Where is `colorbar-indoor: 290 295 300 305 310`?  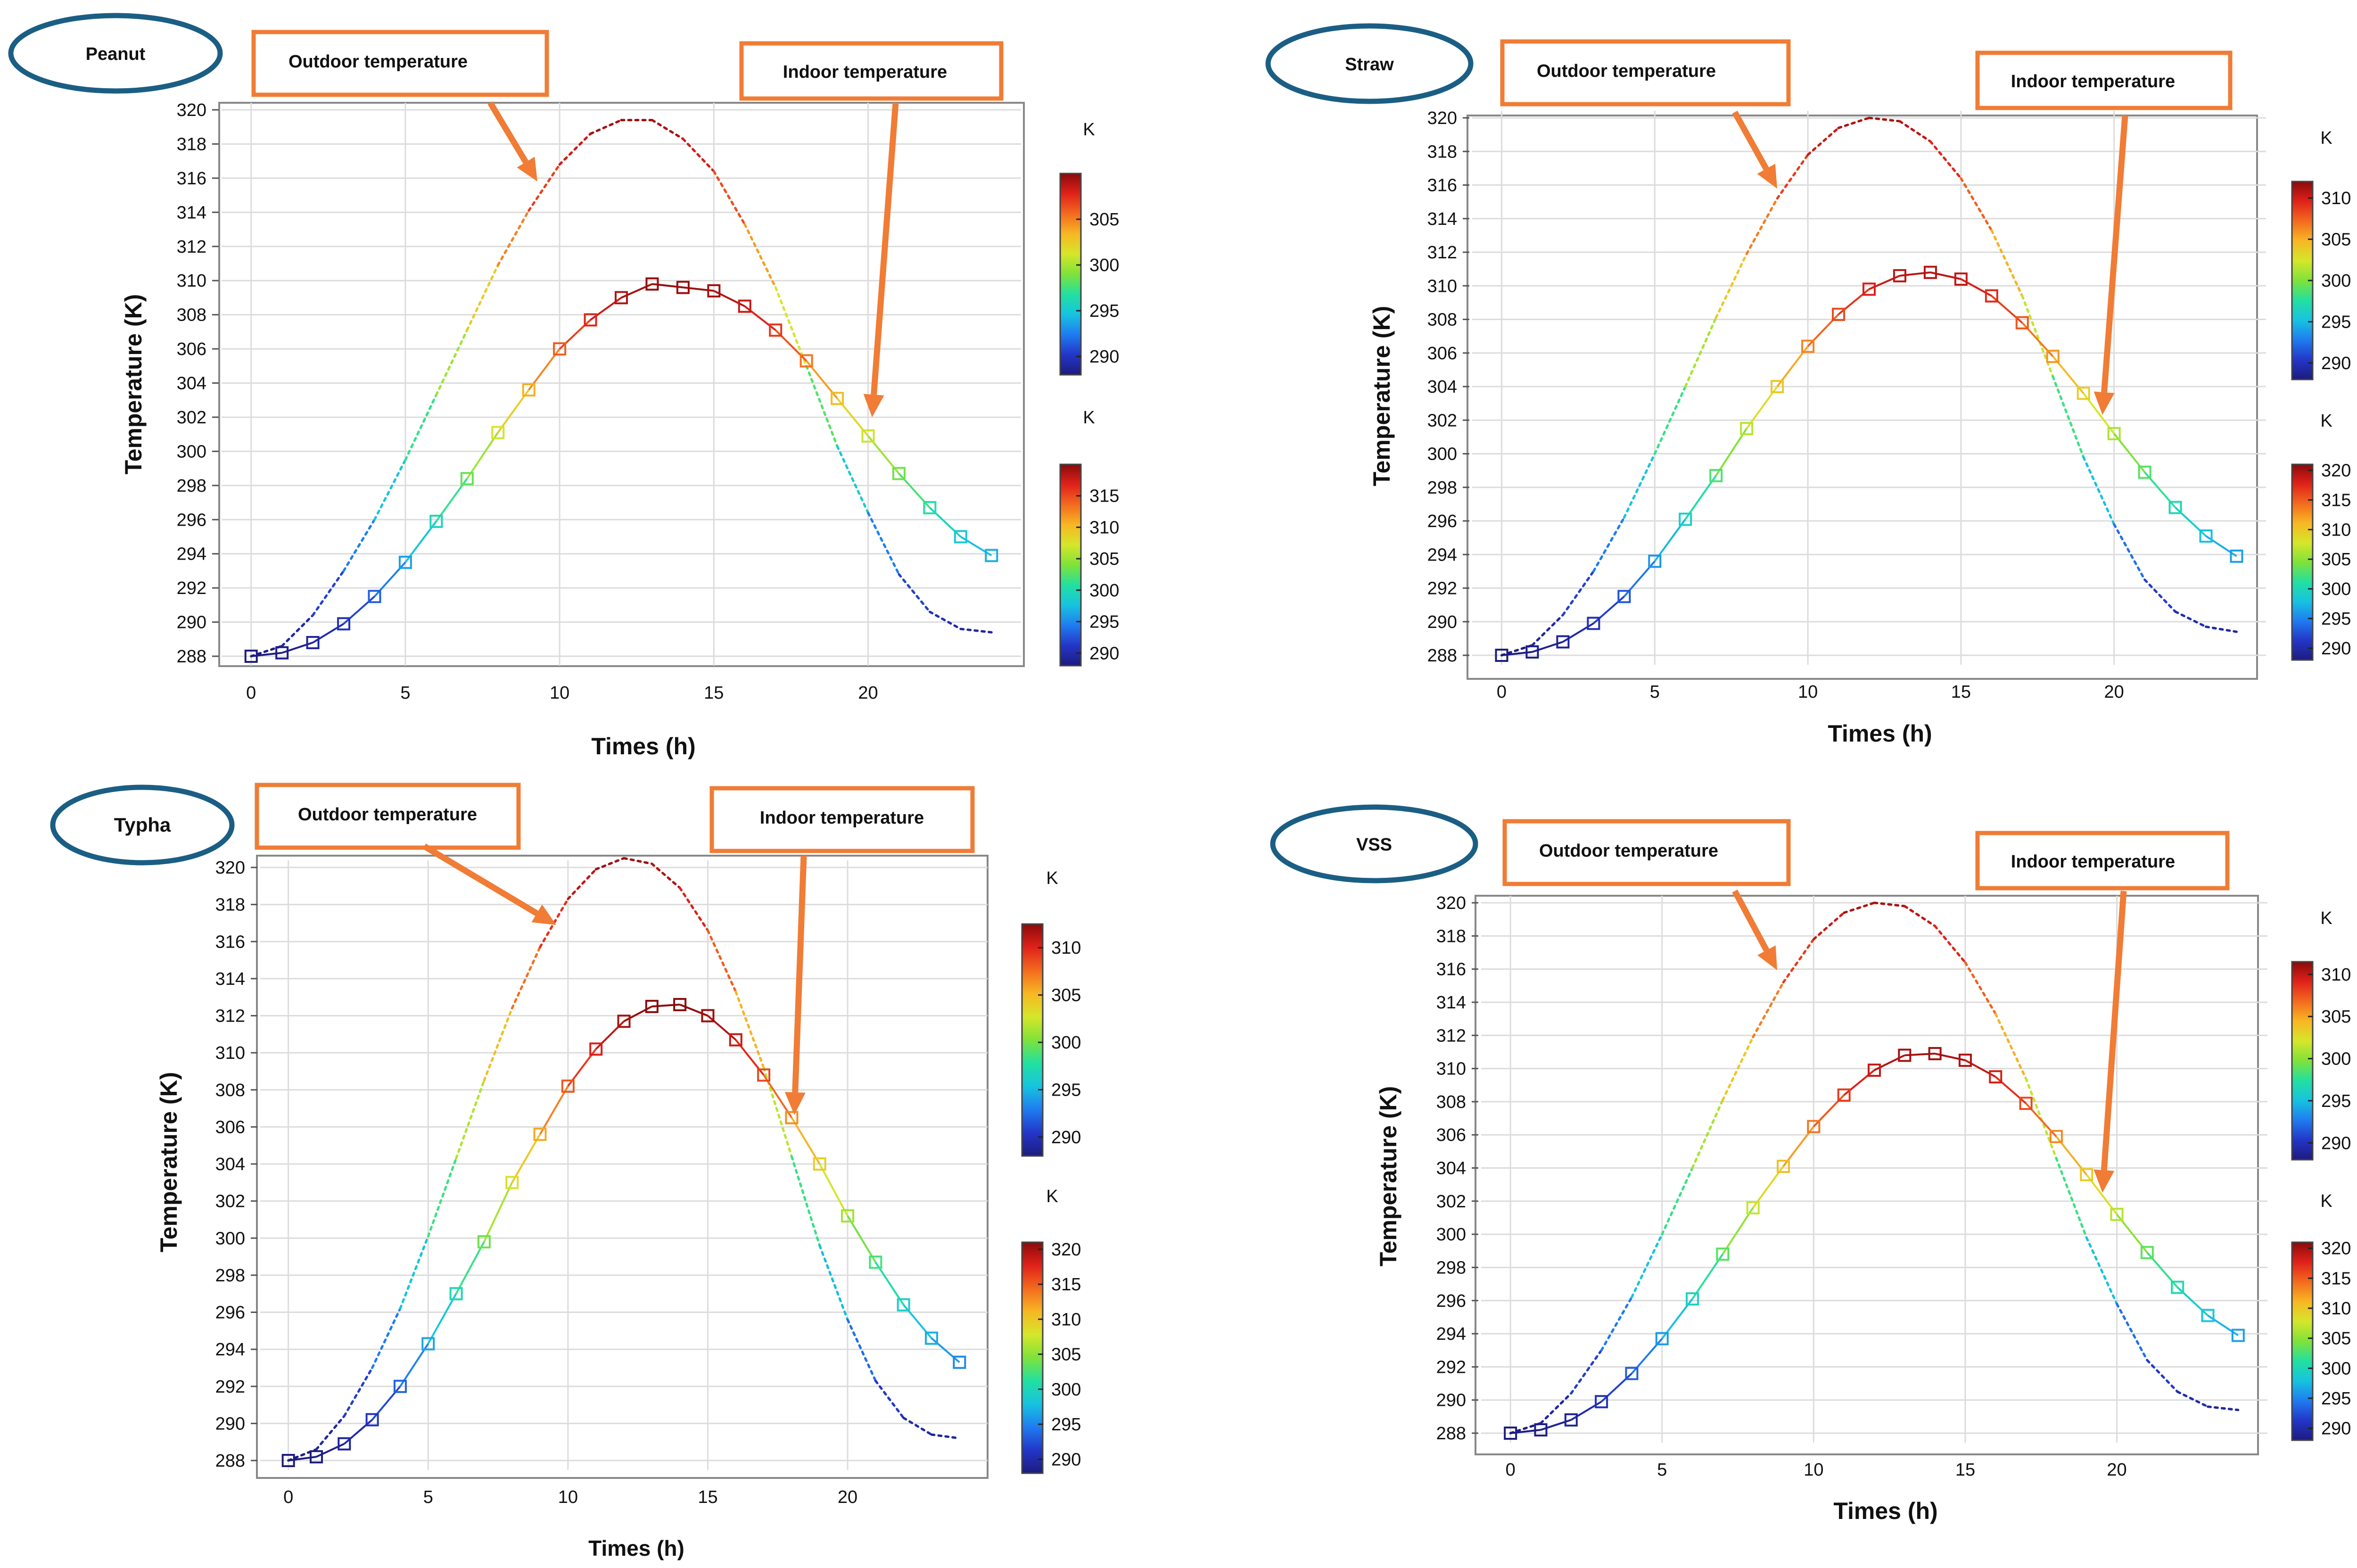 colorbar-indoor: 290 295 300 305 310 is located at coordinates (1051, 1040).